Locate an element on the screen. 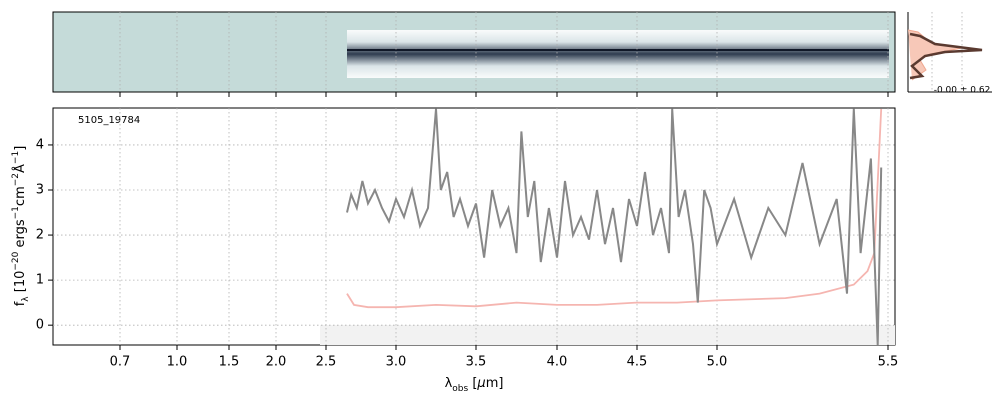 This screenshot has height=400, width=1000. x-tick-label: 0.7 is located at coordinates (120, 362).